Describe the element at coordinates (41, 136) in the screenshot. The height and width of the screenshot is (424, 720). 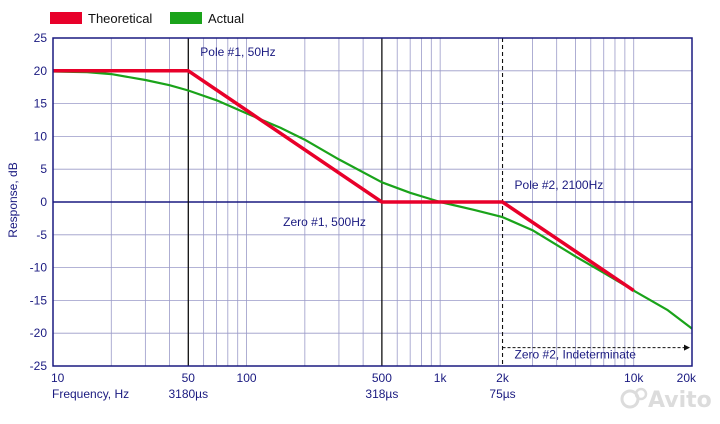
I see `y-tick-label: 10` at that location.